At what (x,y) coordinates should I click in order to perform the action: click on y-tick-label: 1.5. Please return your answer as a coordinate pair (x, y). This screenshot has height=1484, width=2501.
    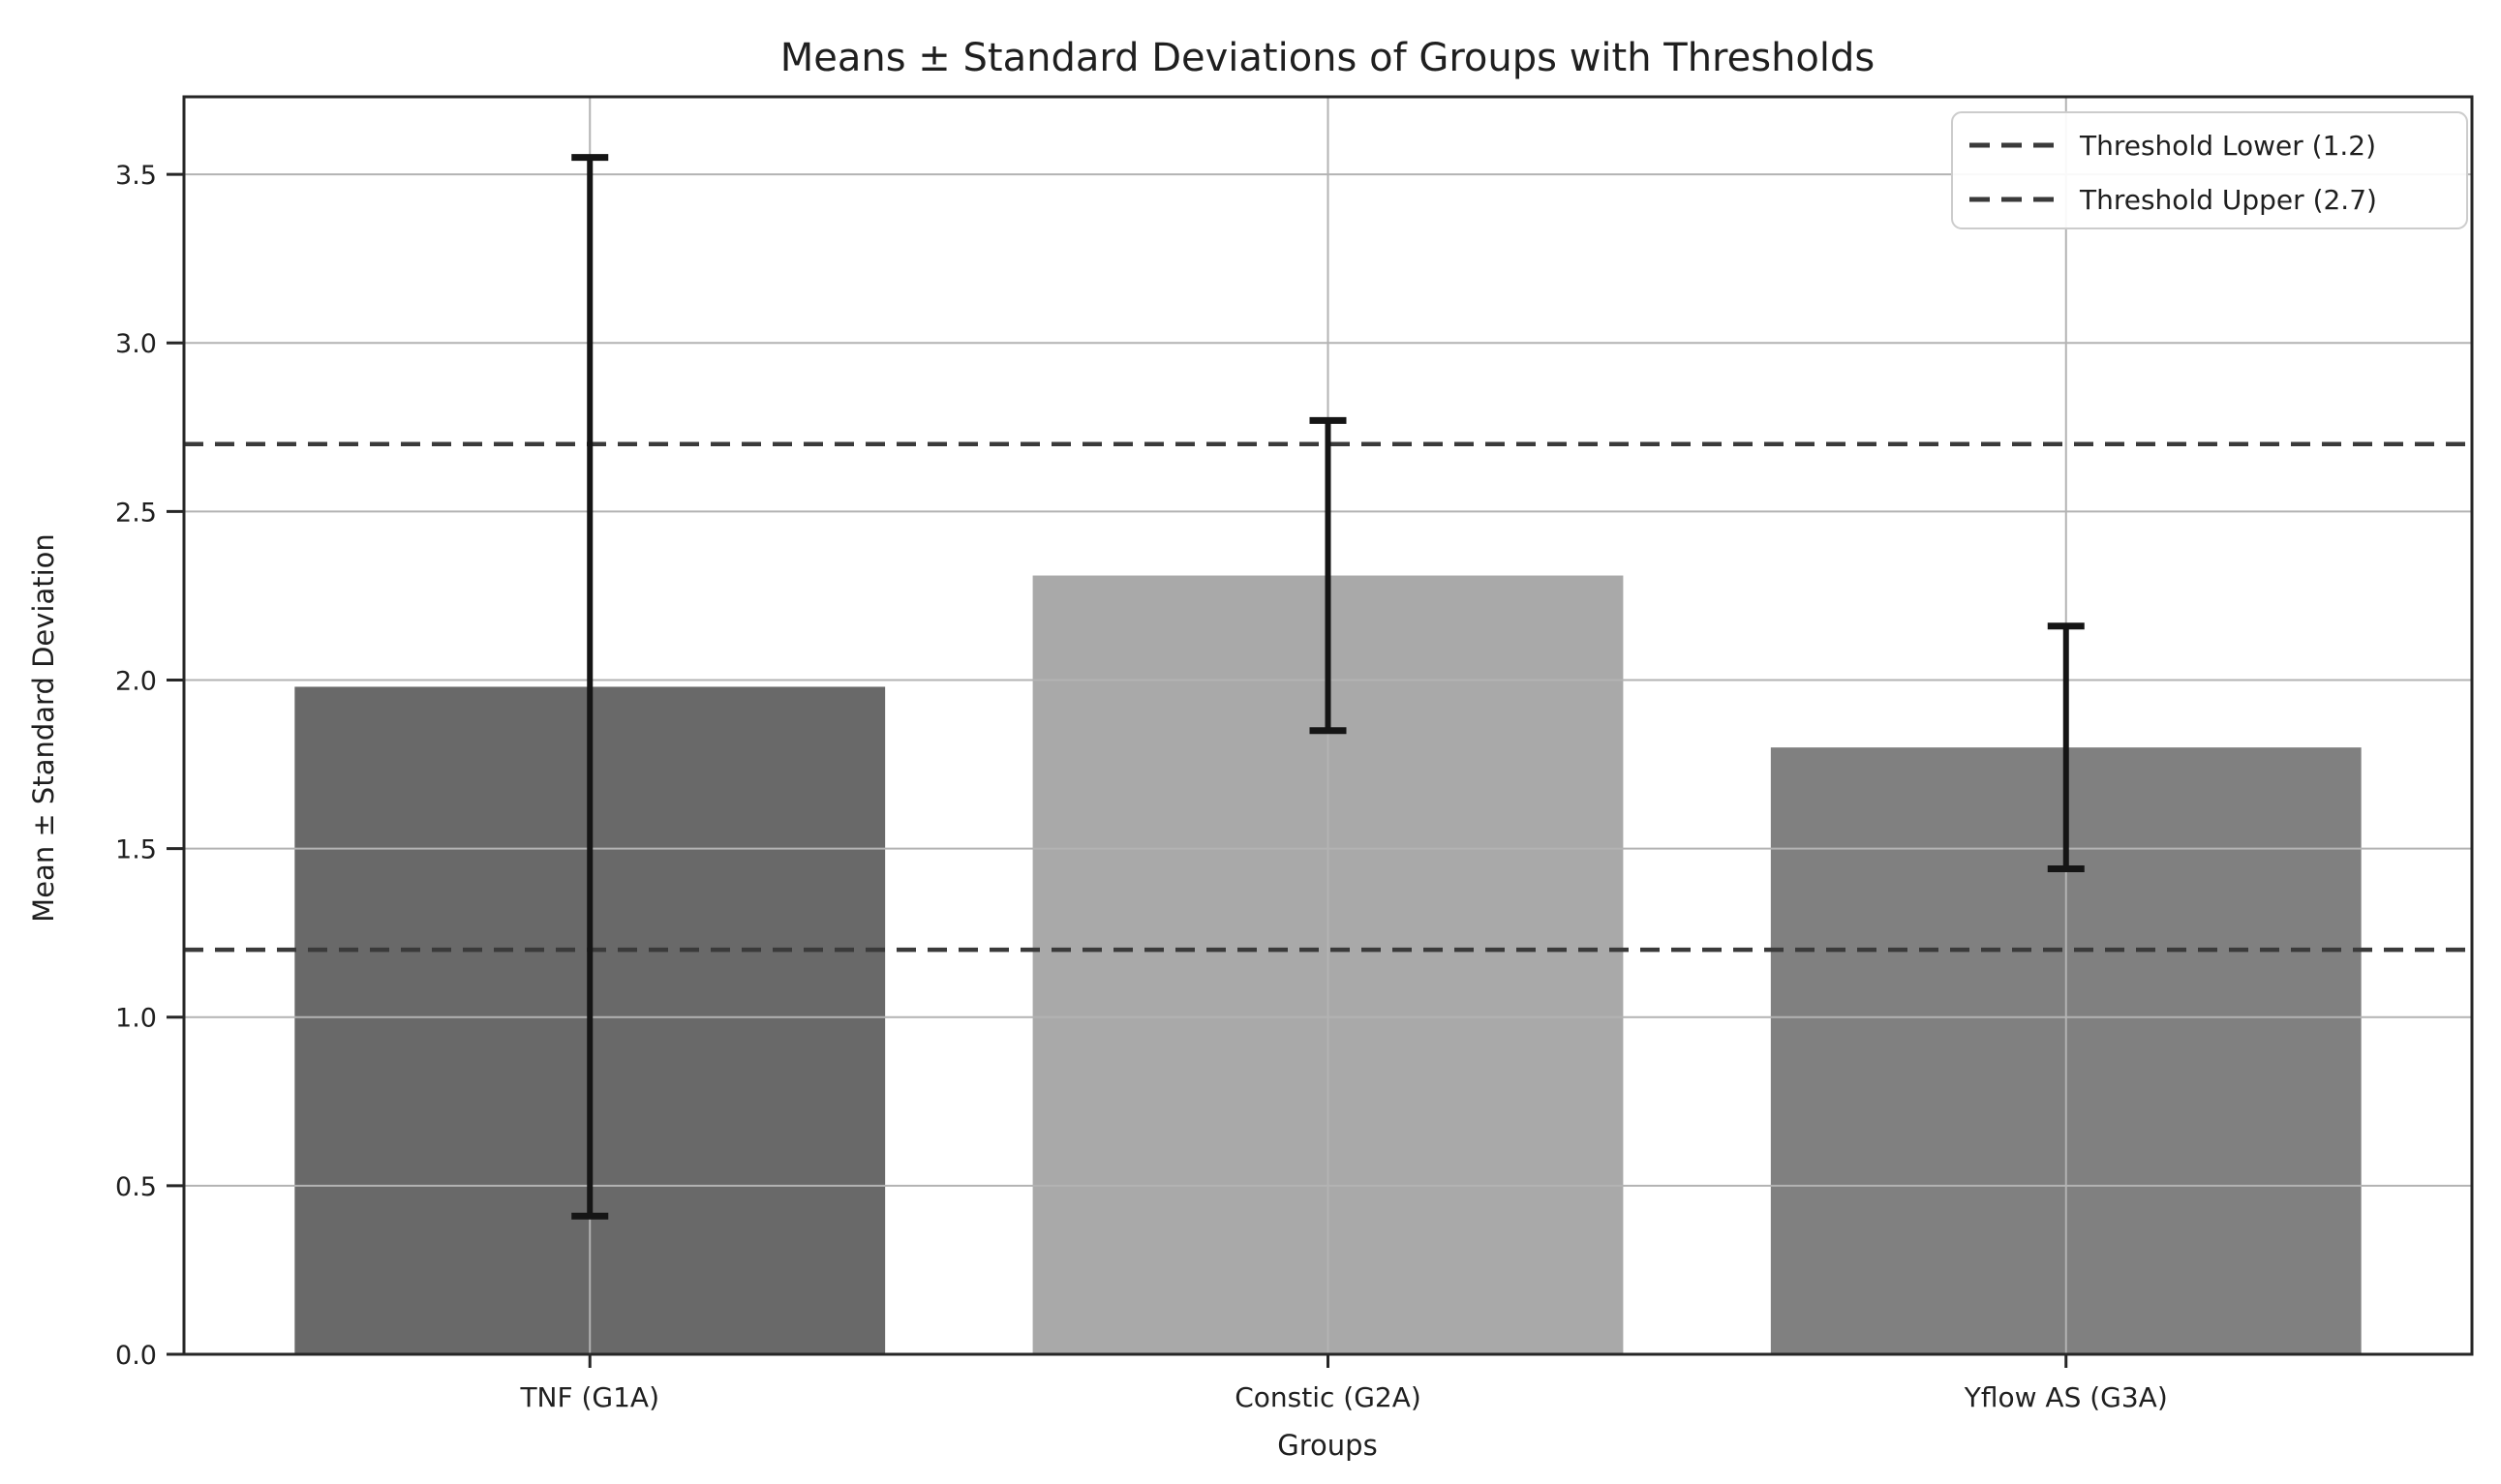
    Looking at the image, I should click on (136, 850).